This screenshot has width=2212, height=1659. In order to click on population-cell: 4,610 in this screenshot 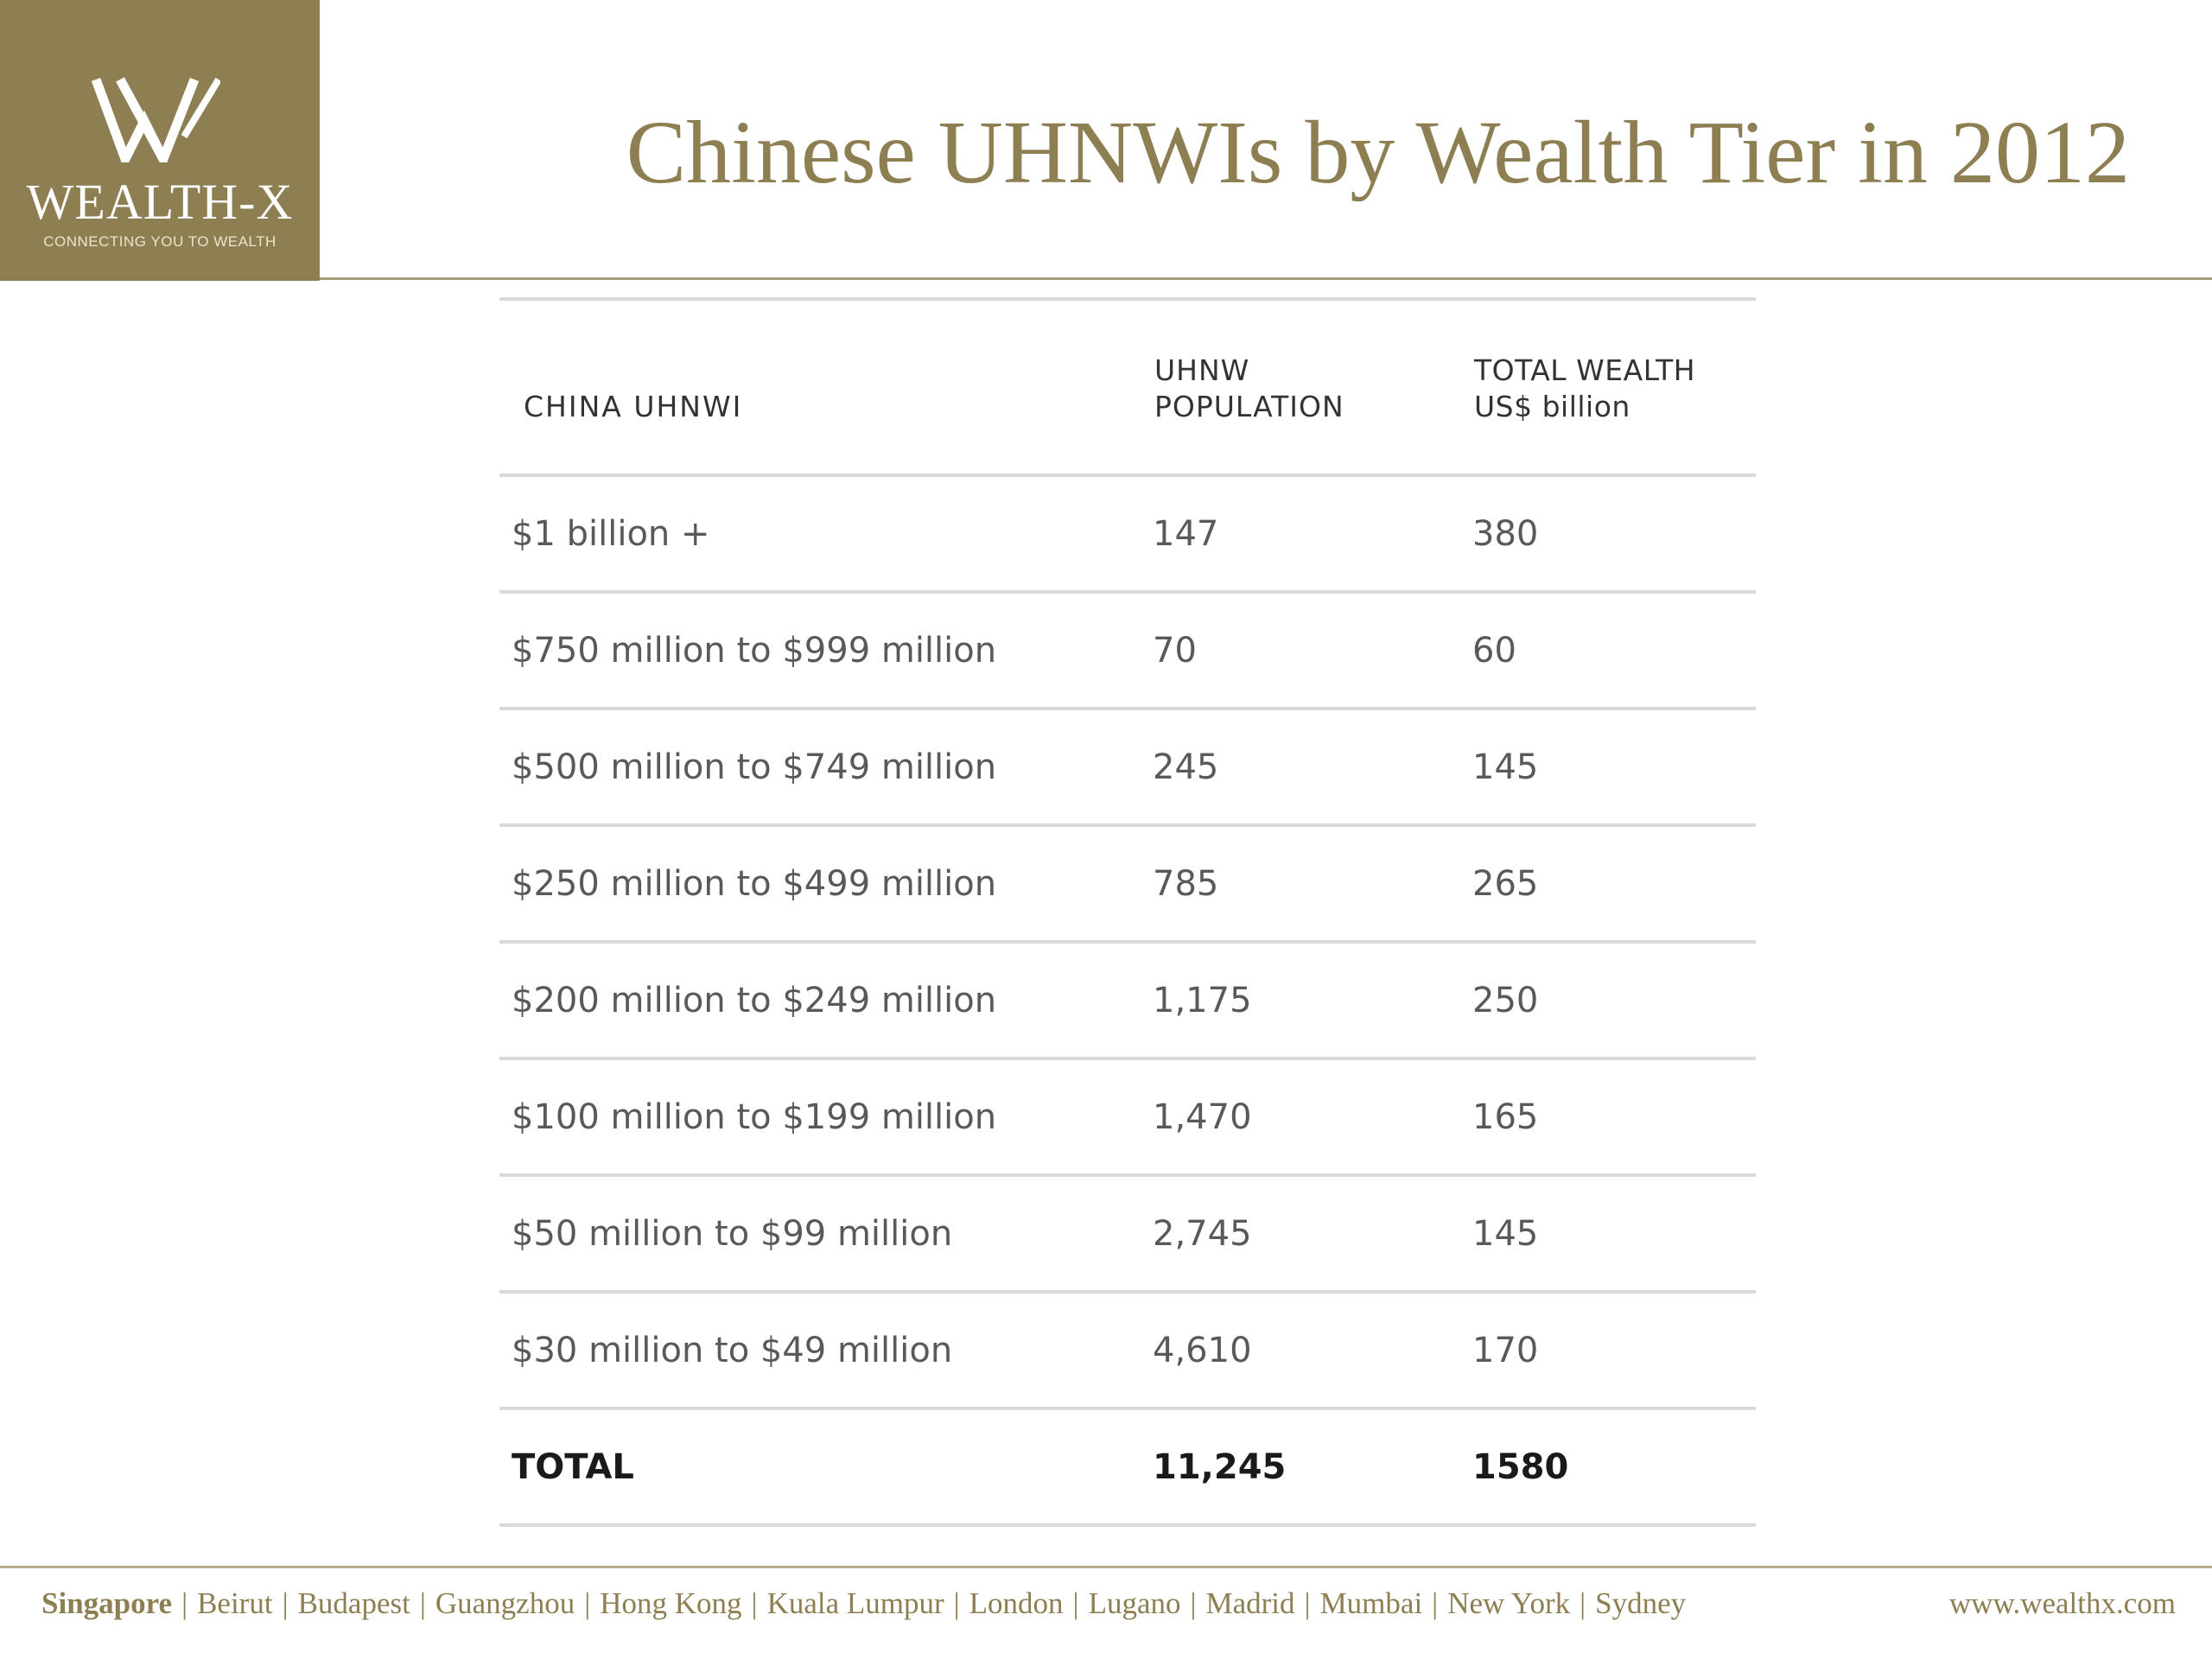, I will do `click(1202, 1350)`.